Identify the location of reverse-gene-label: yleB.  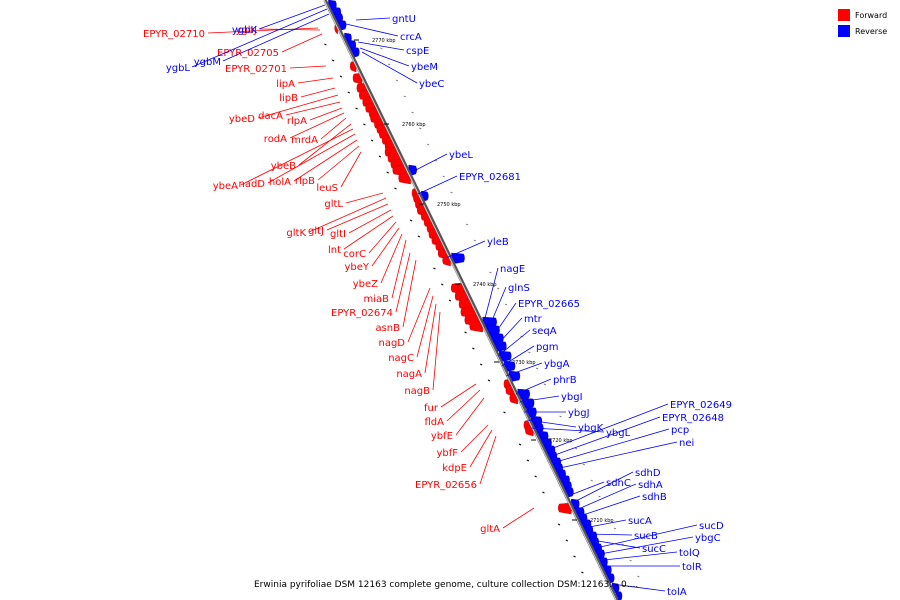
(498, 242).